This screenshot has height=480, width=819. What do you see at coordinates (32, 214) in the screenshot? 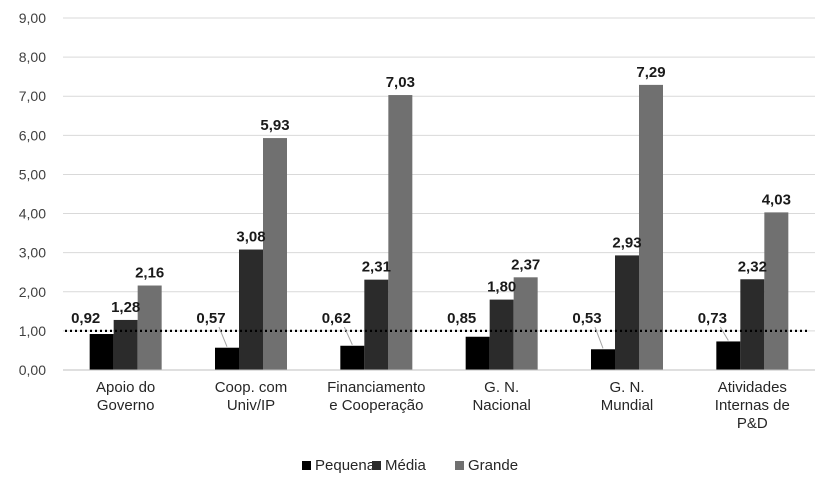
I see `y-tick-label: 4,00` at bounding box center [32, 214].